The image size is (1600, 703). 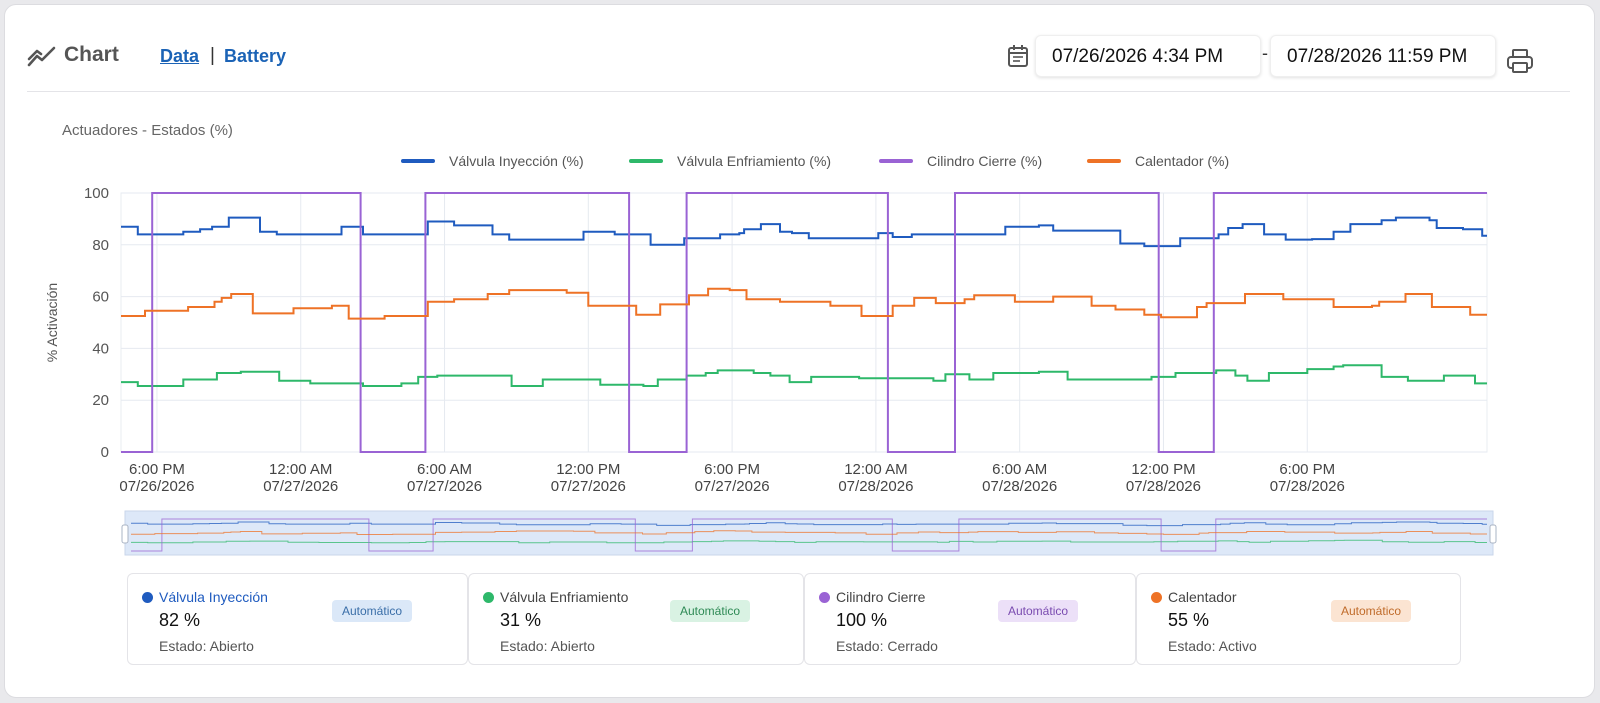 What do you see at coordinates (1018, 56) in the screenshot?
I see `calendar-icon` at bounding box center [1018, 56].